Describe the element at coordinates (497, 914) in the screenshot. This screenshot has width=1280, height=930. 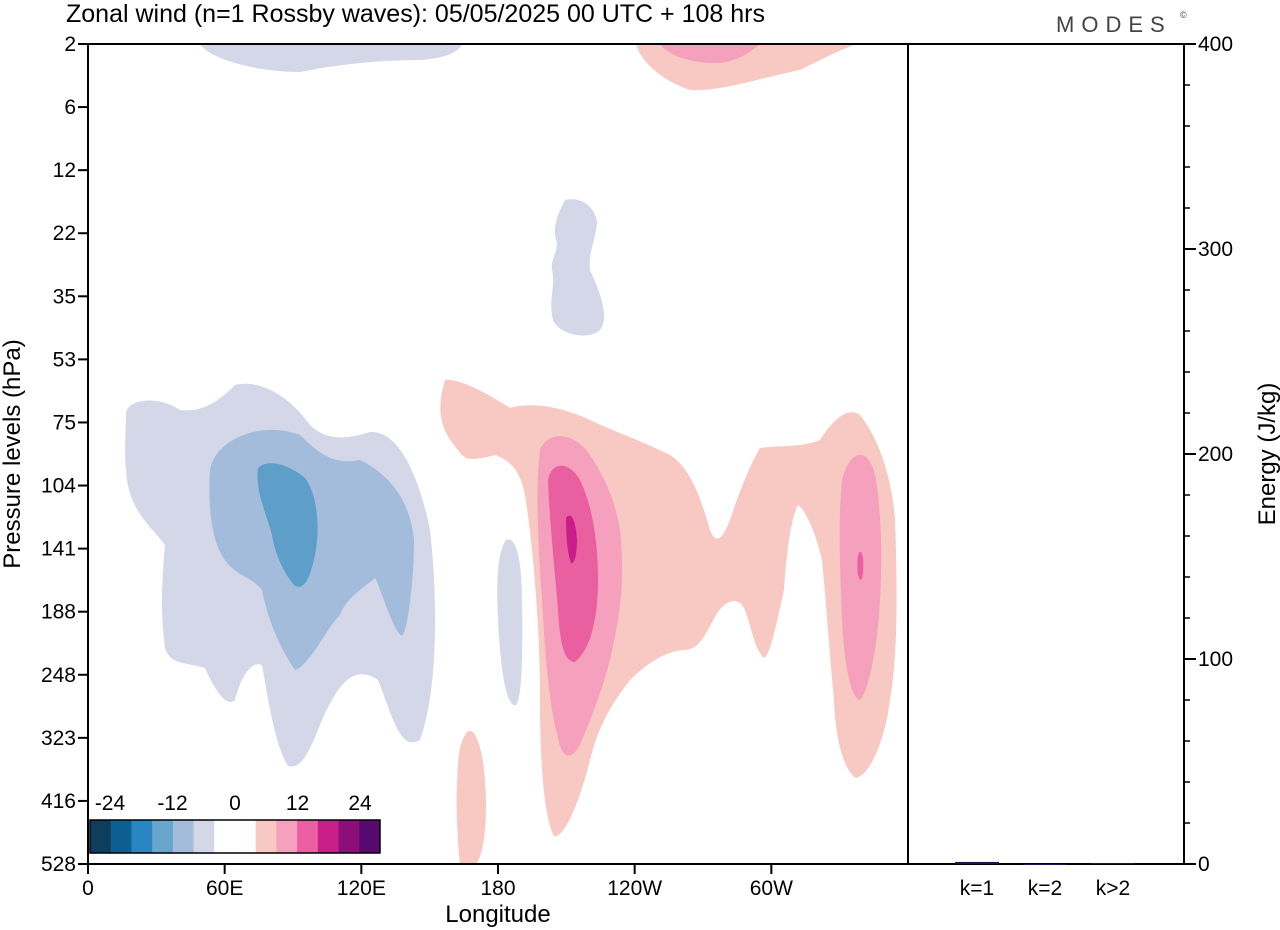
I see `x-axis-label: Longitude` at that location.